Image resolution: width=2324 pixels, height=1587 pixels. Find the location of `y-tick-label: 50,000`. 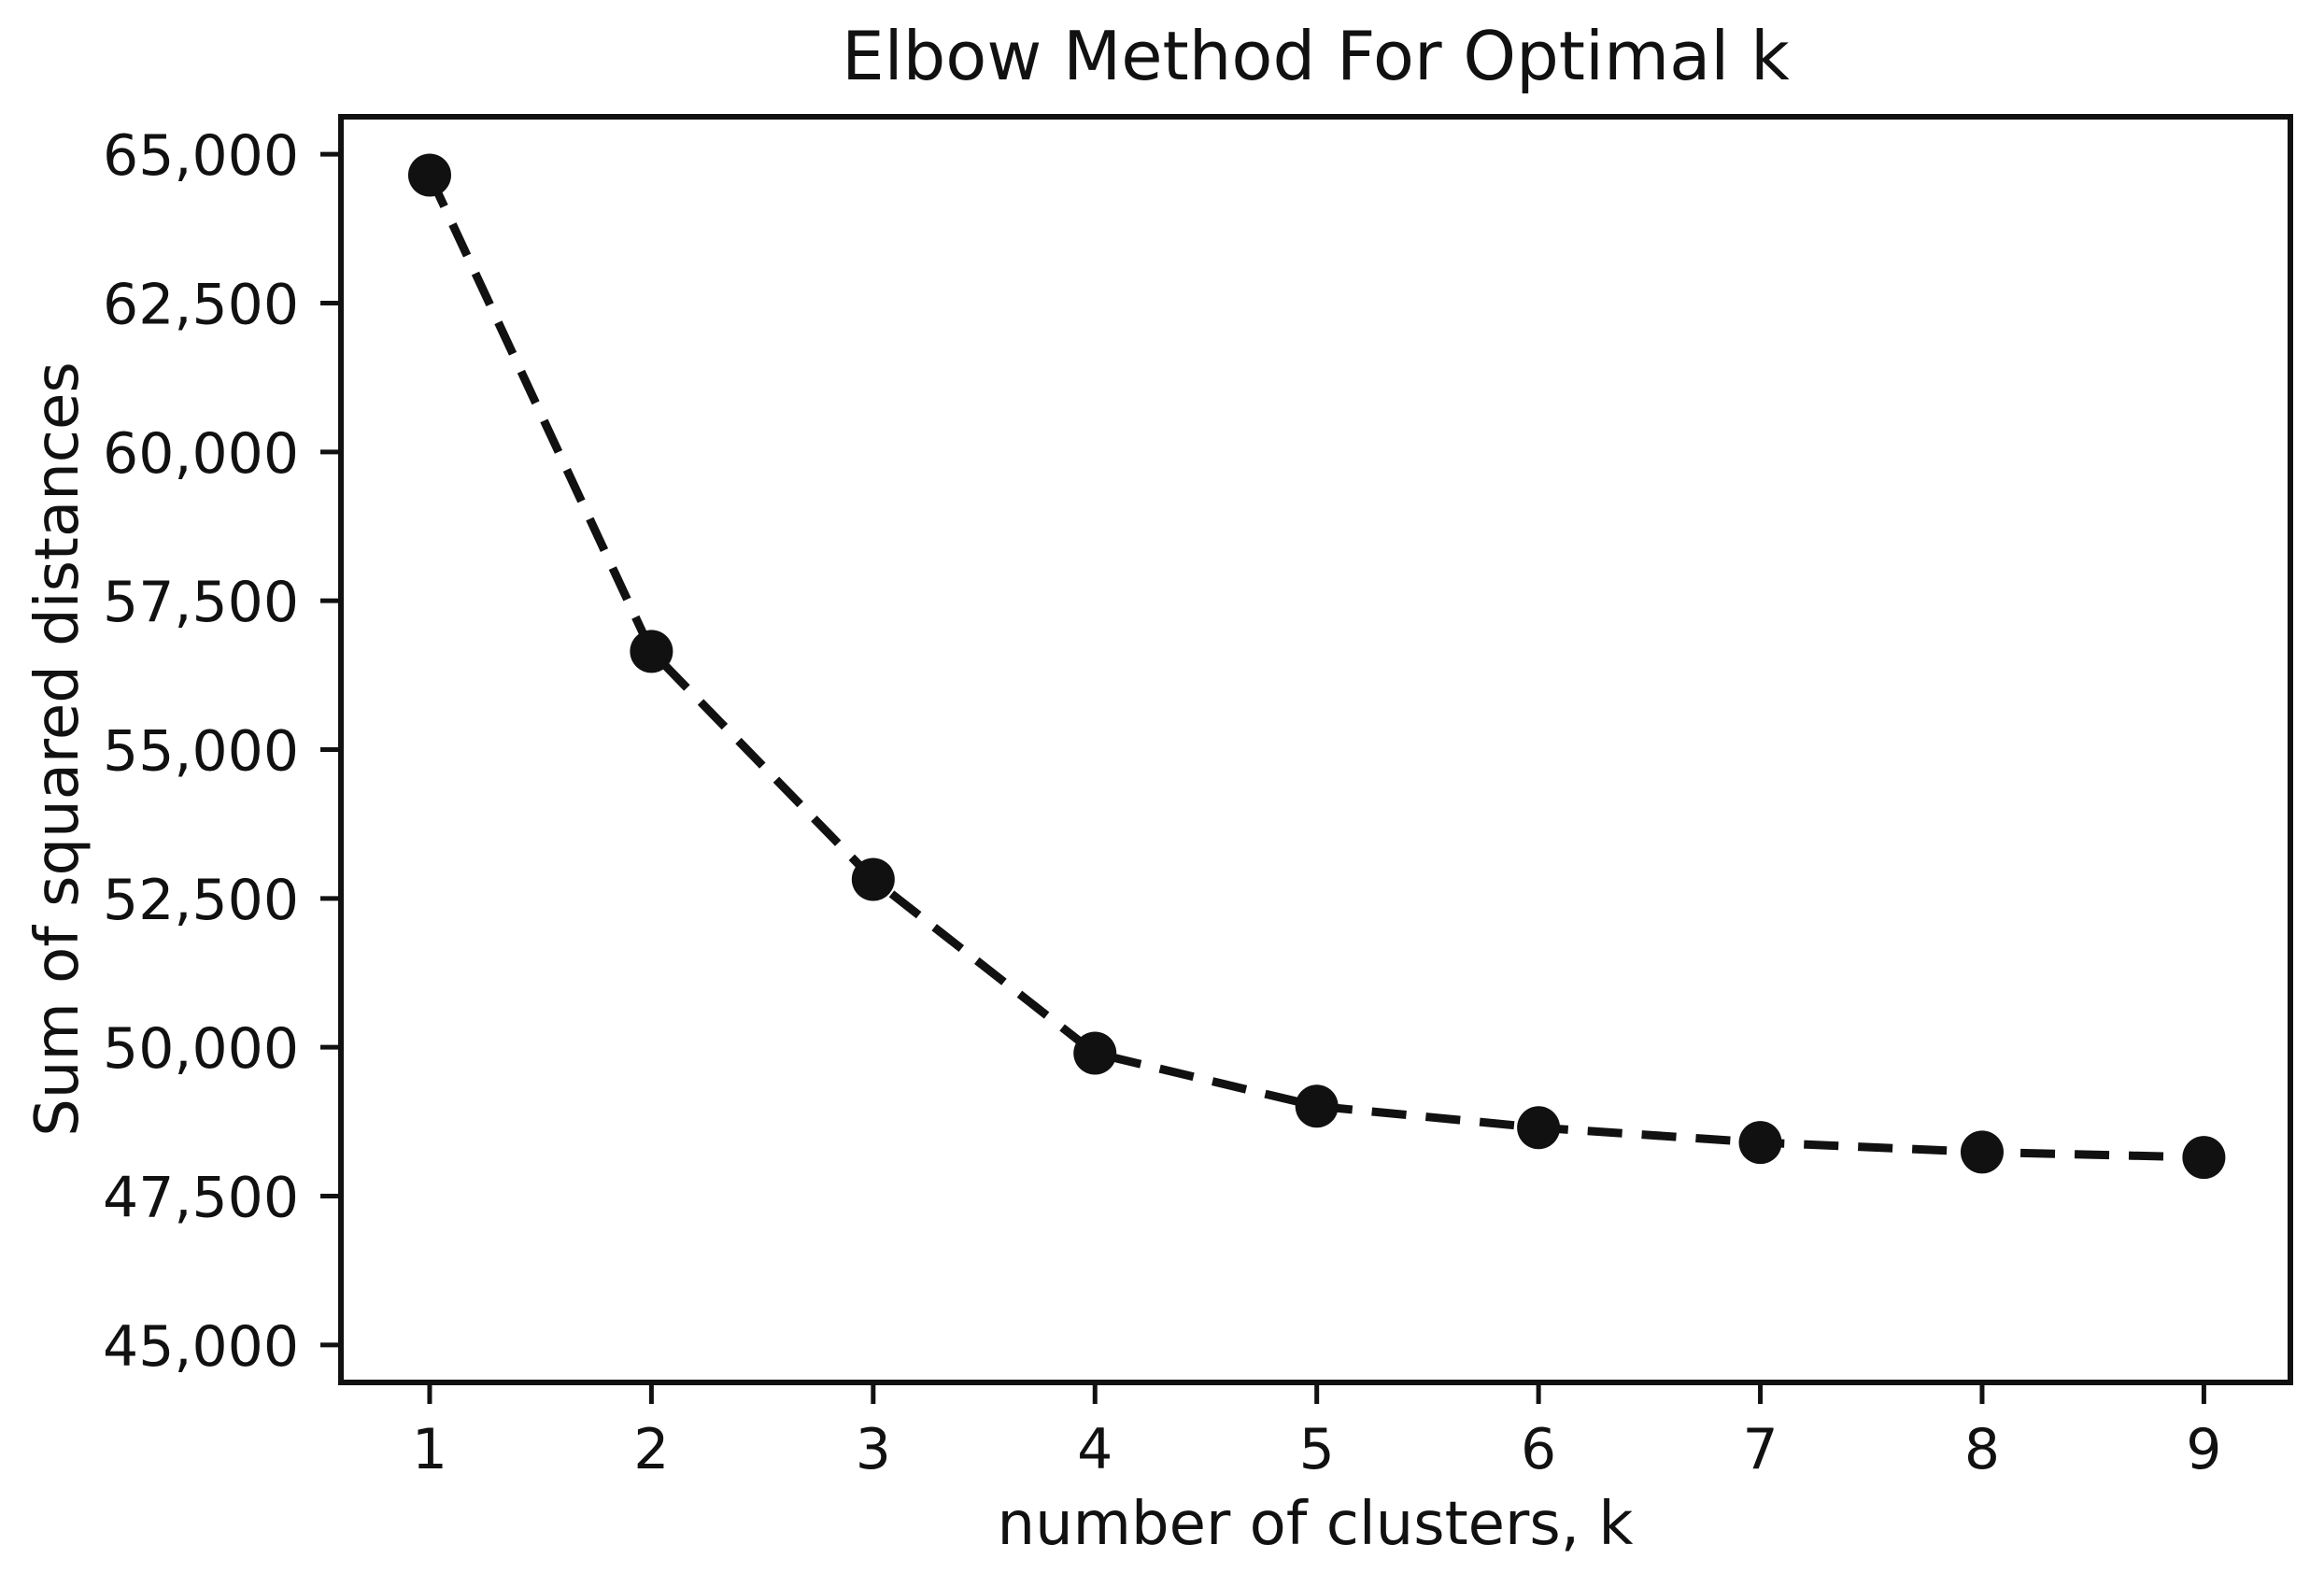

y-tick-label: 50,000 is located at coordinates (201, 1049).